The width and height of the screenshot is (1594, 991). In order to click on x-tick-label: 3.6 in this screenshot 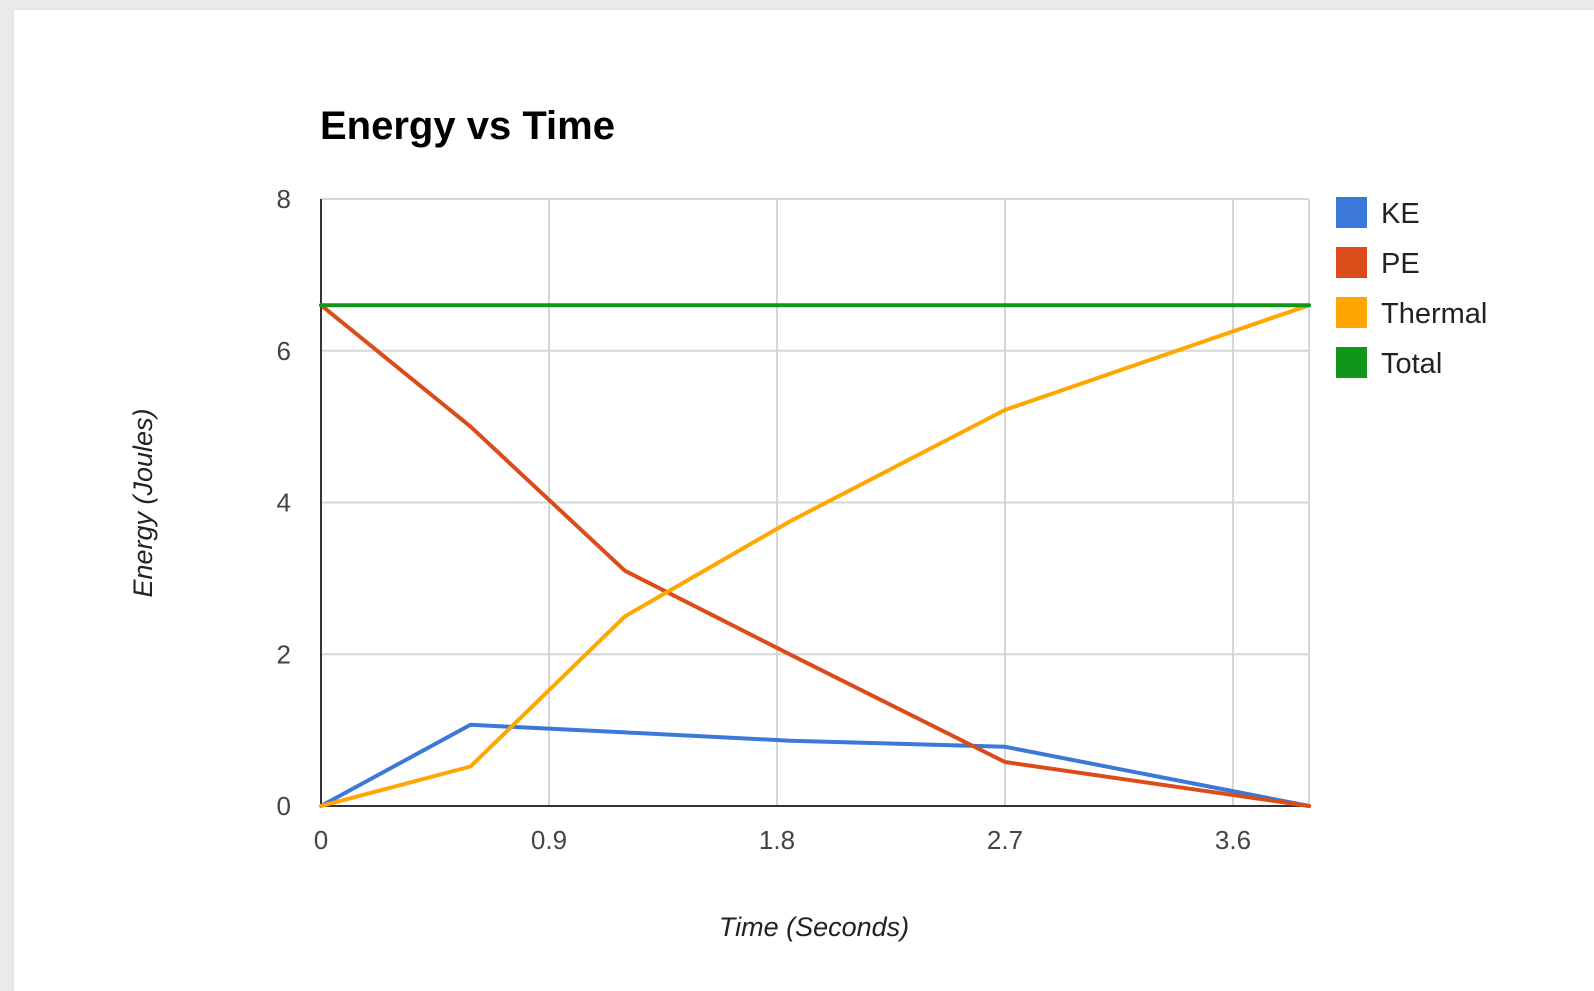, I will do `click(1233, 840)`.